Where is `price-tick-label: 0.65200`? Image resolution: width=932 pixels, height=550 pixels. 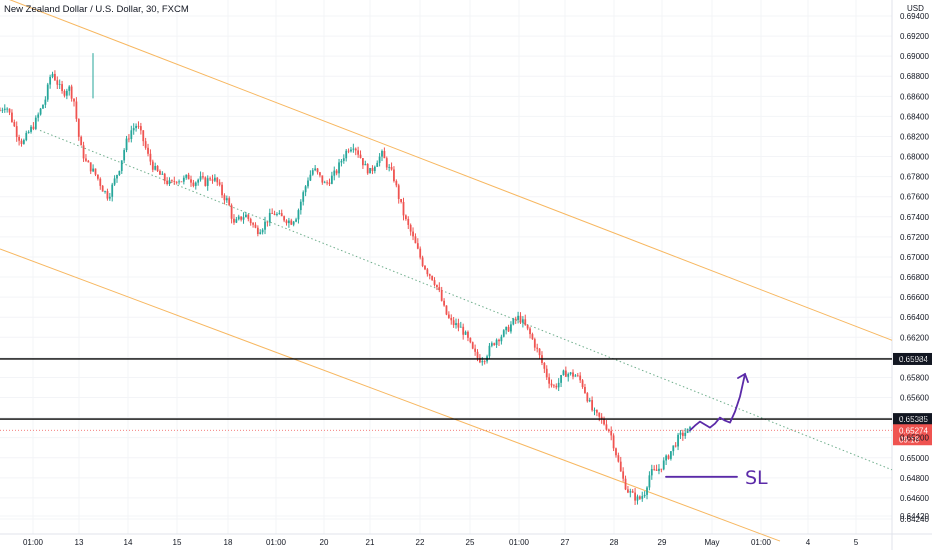
price-tick-label: 0.65200 is located at coordinates (914, 438).